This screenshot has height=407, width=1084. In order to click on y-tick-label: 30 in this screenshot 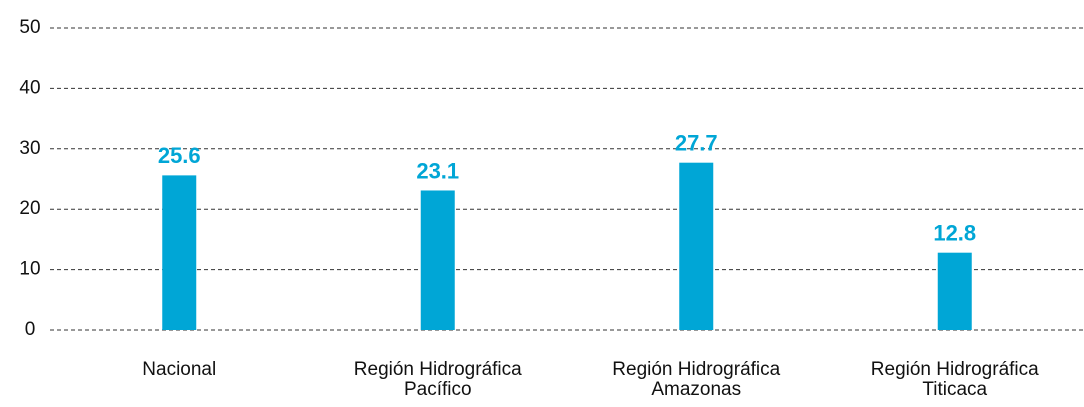, I will do `click(29, 148)`.